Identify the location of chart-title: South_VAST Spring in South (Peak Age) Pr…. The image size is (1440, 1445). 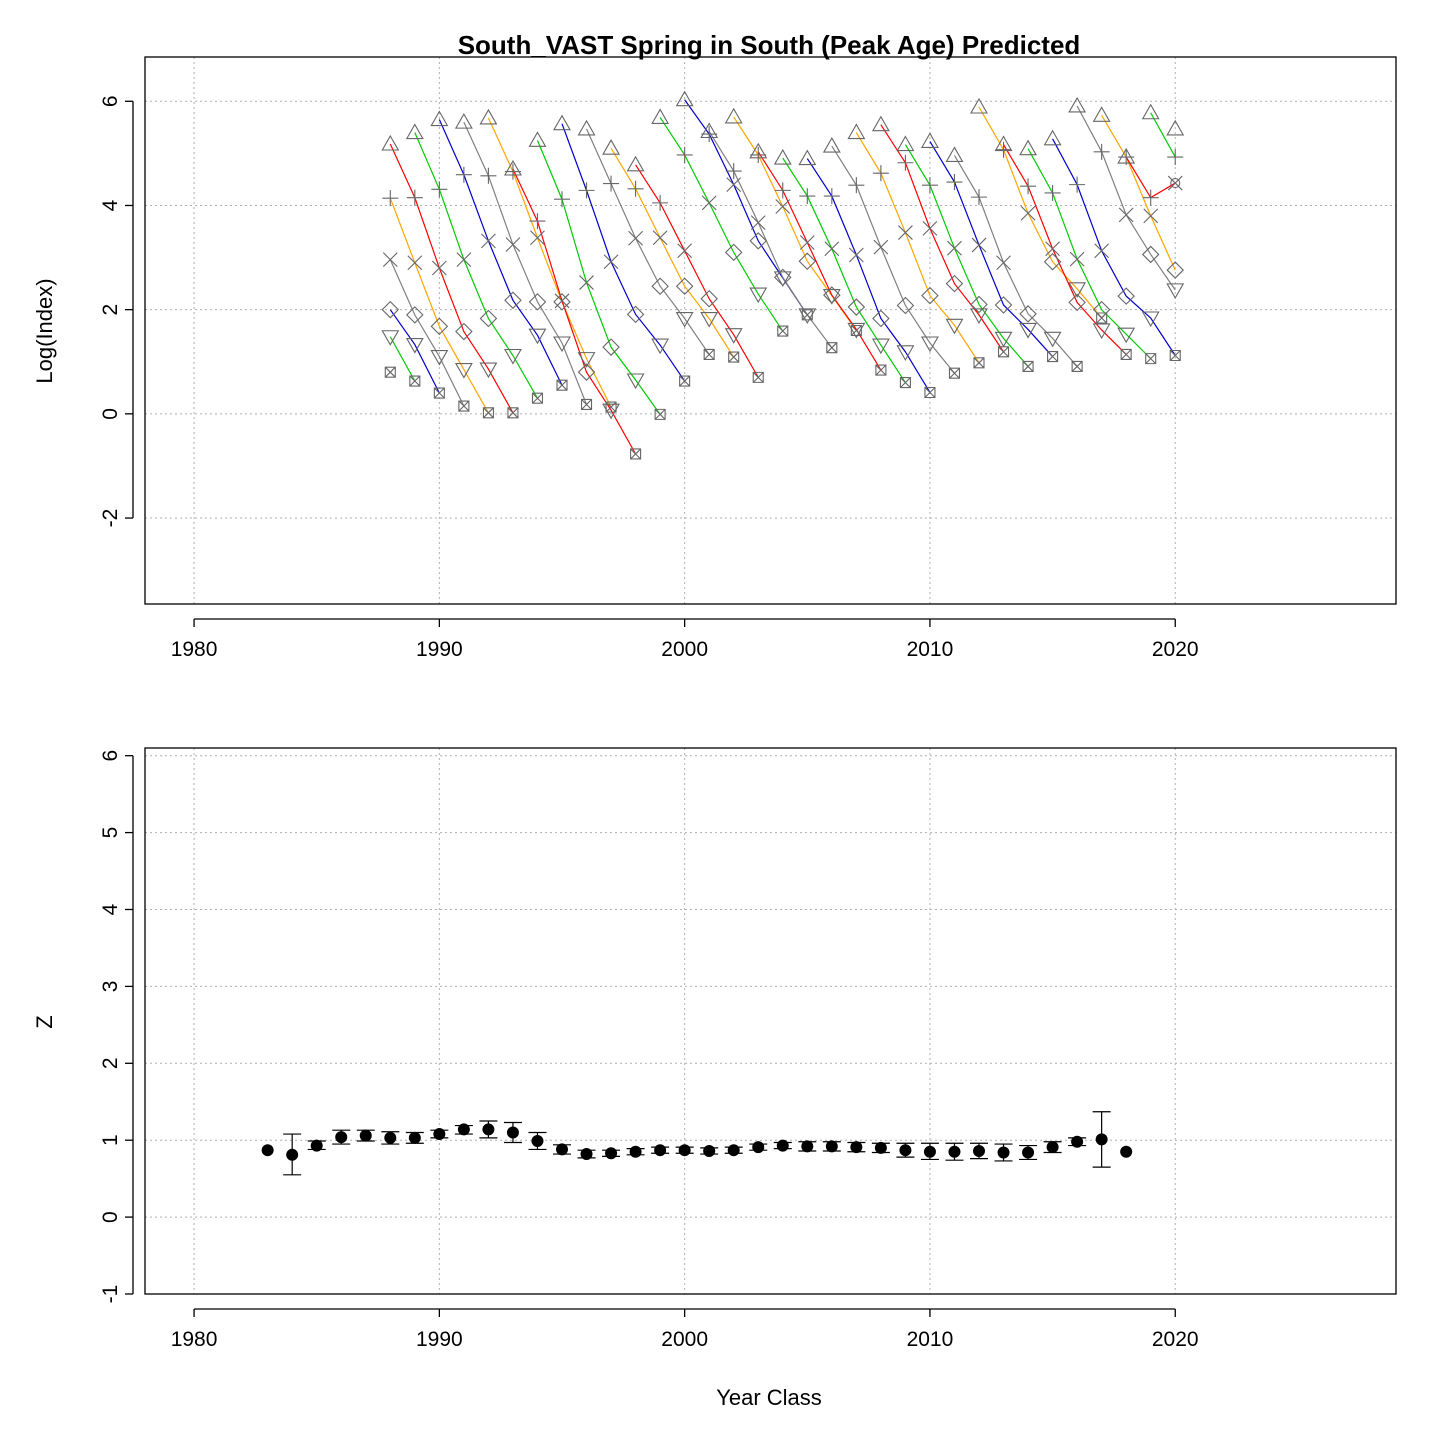
(769, 45).